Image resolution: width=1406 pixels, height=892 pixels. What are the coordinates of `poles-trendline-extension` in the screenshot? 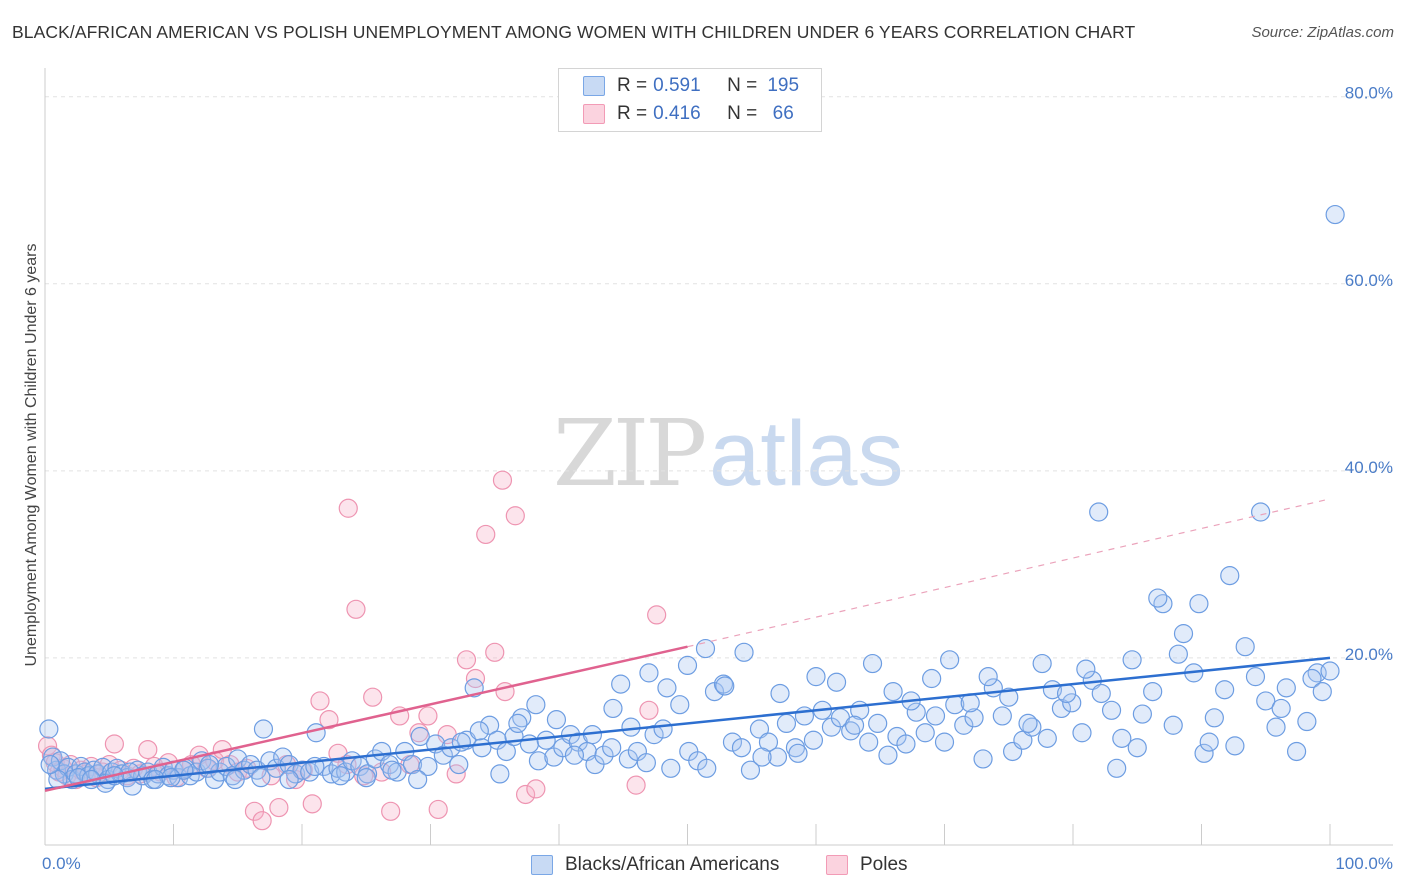 It's located at (1009, 573).